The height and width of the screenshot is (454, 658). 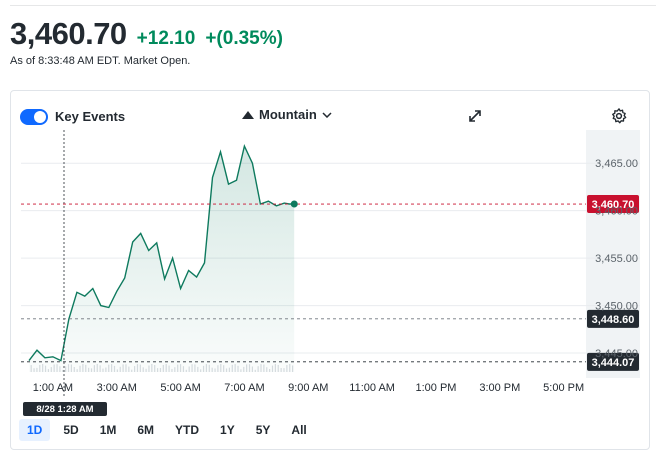 I want to click on y-tick-label: 3,455.00, so click(x=616, y=259).